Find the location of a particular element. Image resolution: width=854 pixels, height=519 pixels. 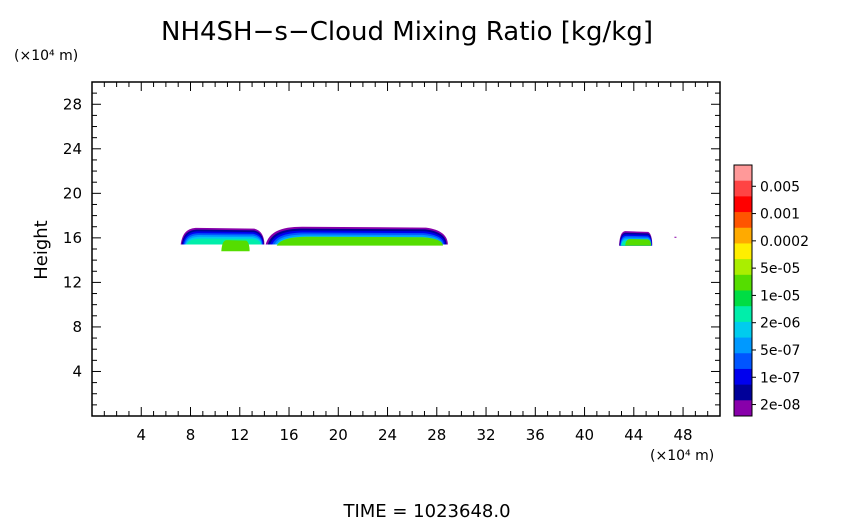

colorbar-frame is located at coordinates (743, 290).